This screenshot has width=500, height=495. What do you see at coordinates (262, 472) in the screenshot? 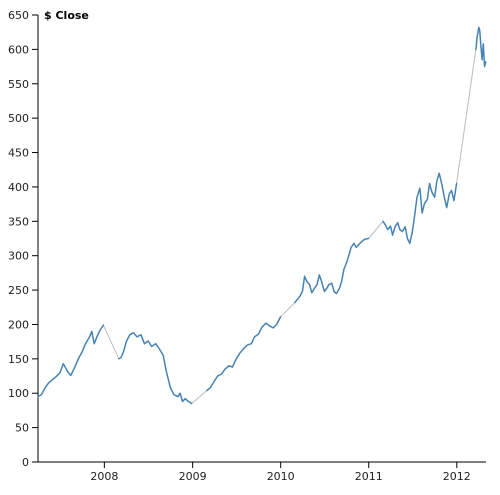
I see `x-axis: 2008 2009 2010 2011 2012` at bounding box center [262, 472].